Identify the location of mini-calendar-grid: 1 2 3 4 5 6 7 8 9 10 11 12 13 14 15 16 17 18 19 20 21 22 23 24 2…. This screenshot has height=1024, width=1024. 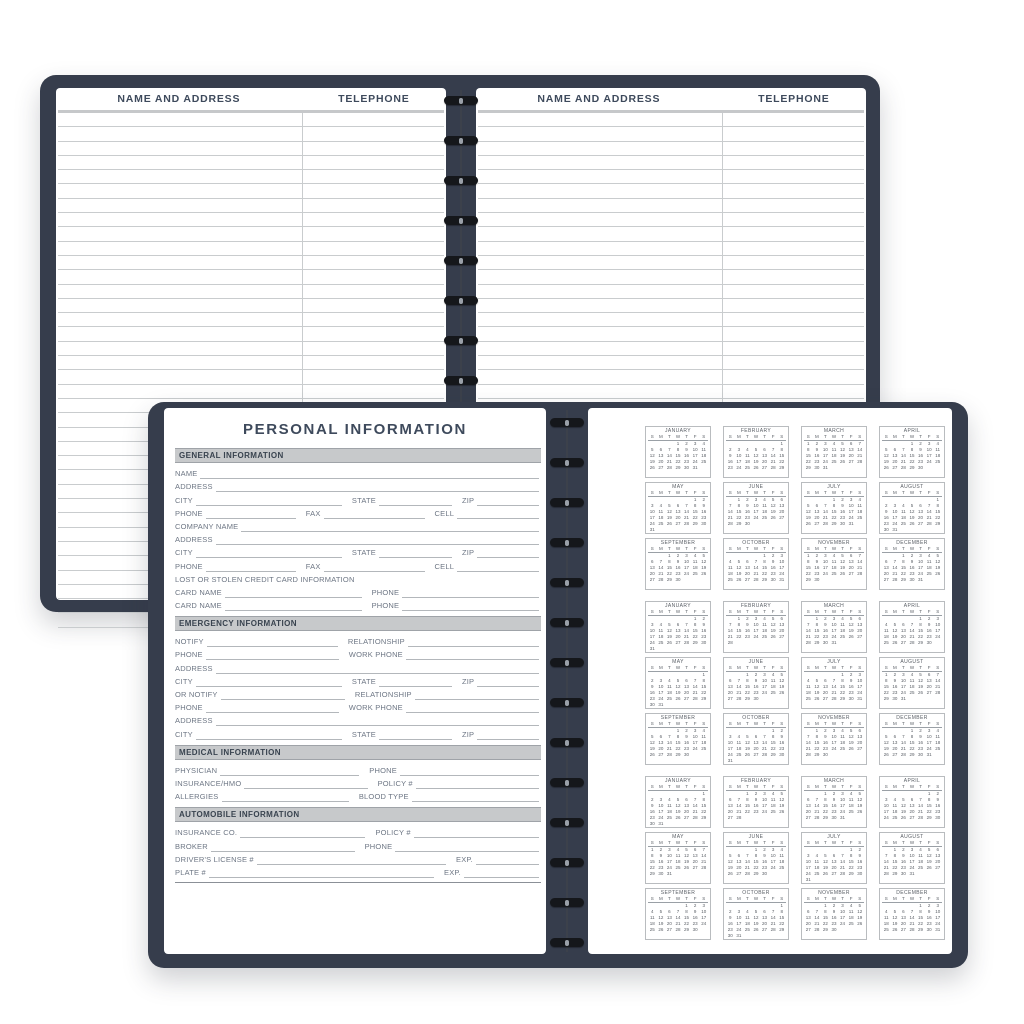
(678, 862).